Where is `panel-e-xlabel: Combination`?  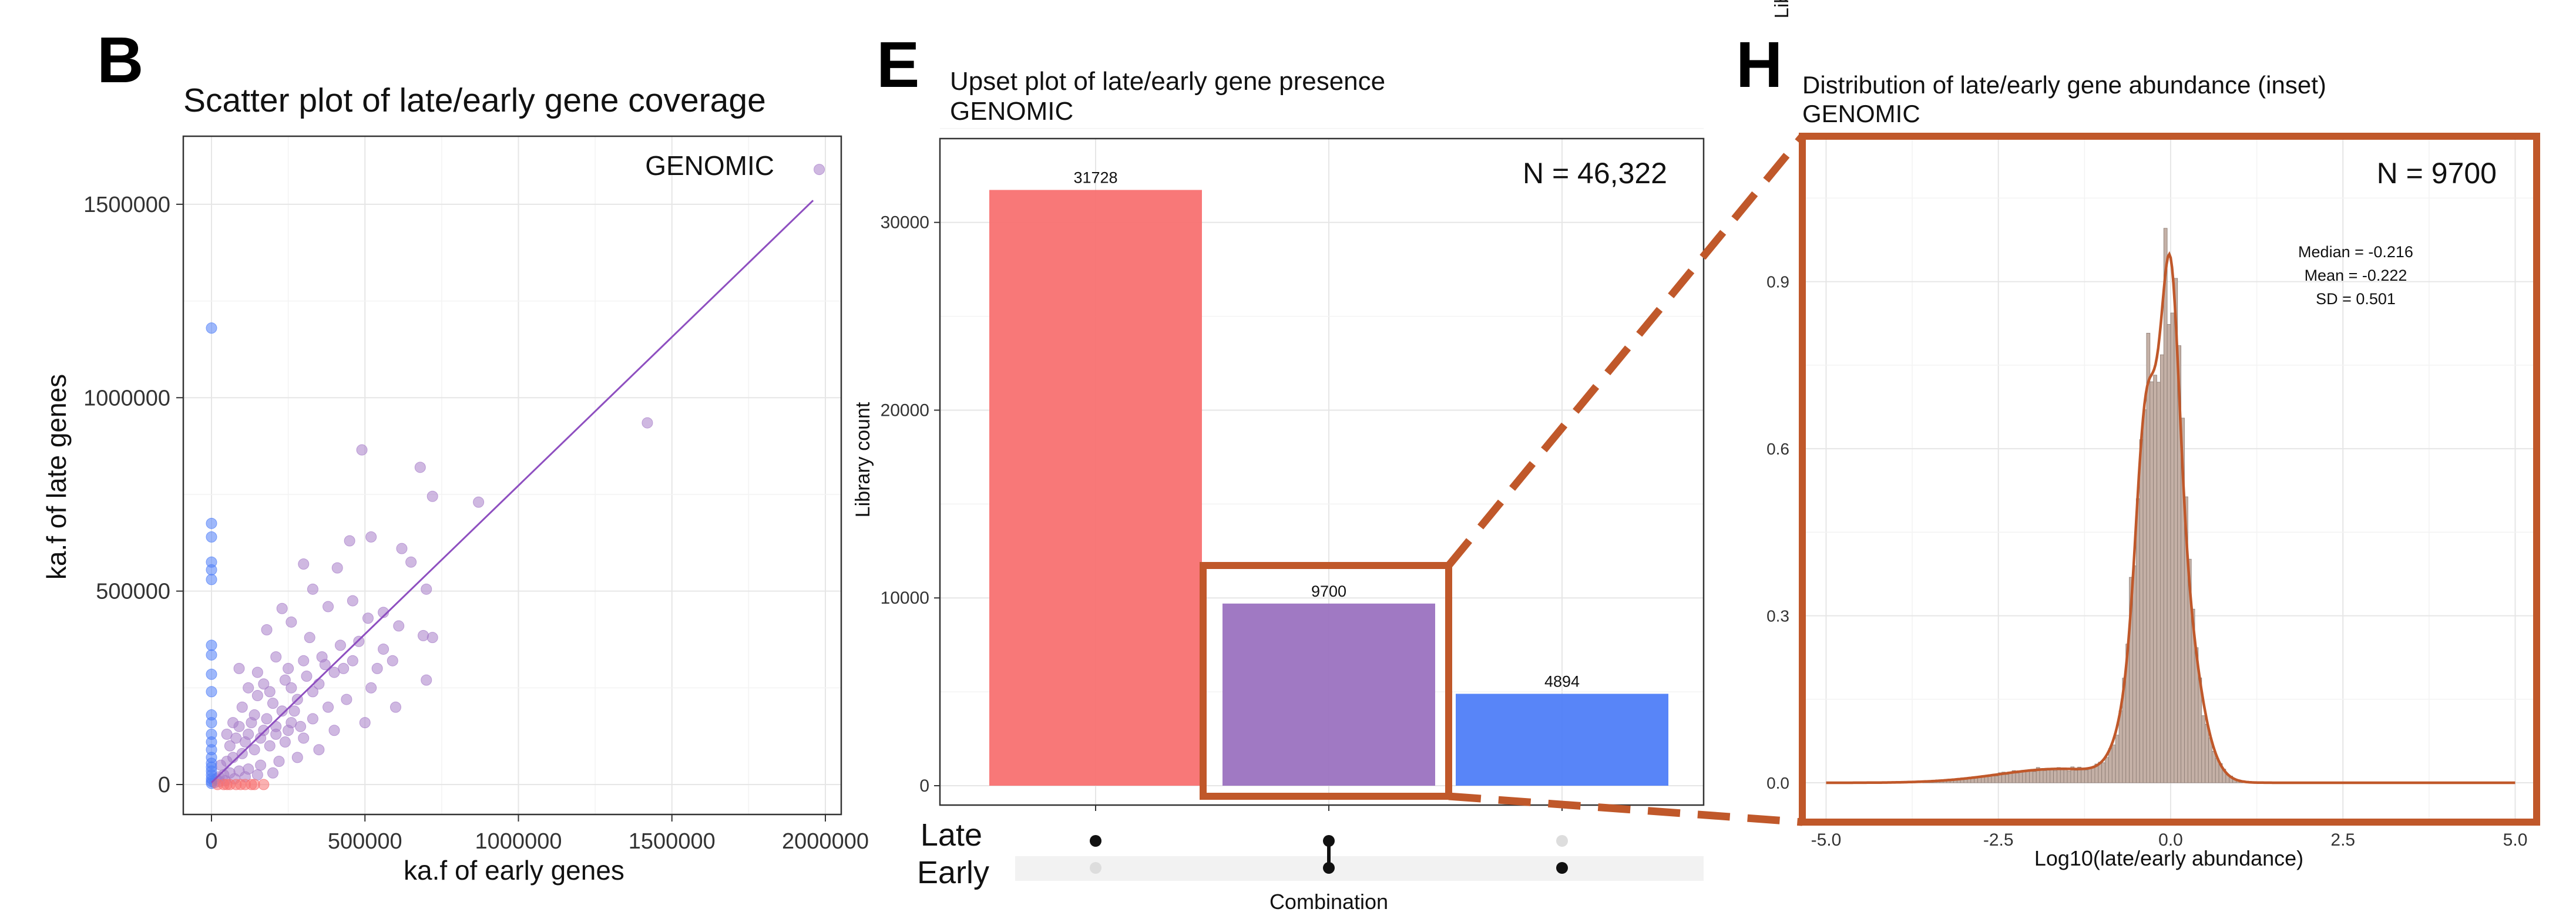
panel-e-xlabel: Combination is located at coordinates (1328, 902).